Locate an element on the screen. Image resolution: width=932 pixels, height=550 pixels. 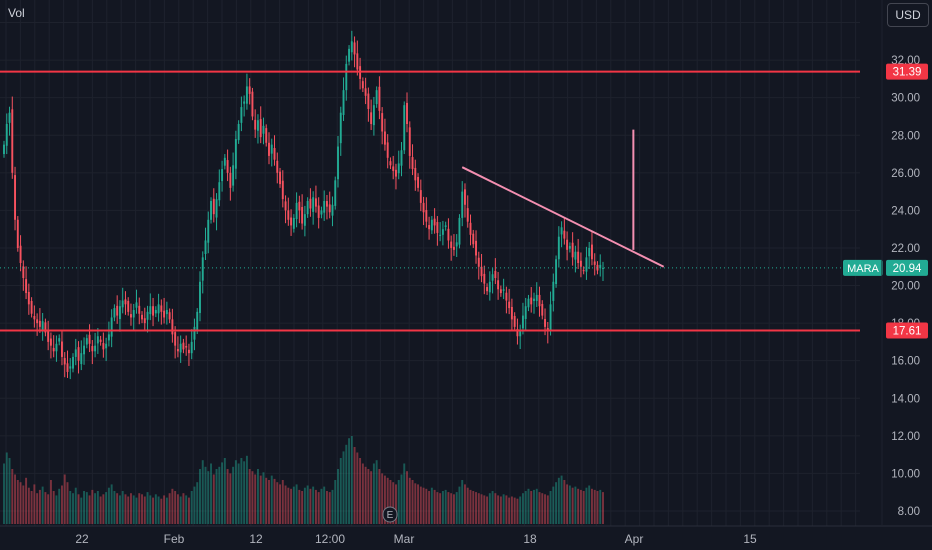
y-axis-tick-label: 28.00 is located at coordinates (905, 136).